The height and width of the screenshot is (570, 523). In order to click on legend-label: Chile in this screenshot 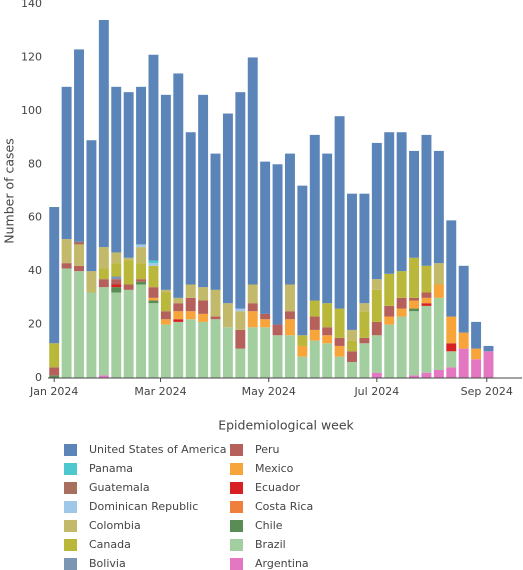, I will do `click(269, 525)`.